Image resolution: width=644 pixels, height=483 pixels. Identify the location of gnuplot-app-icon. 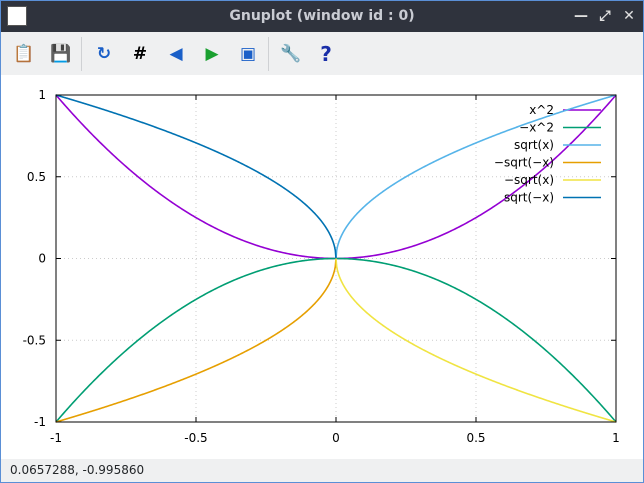
(17, 16).